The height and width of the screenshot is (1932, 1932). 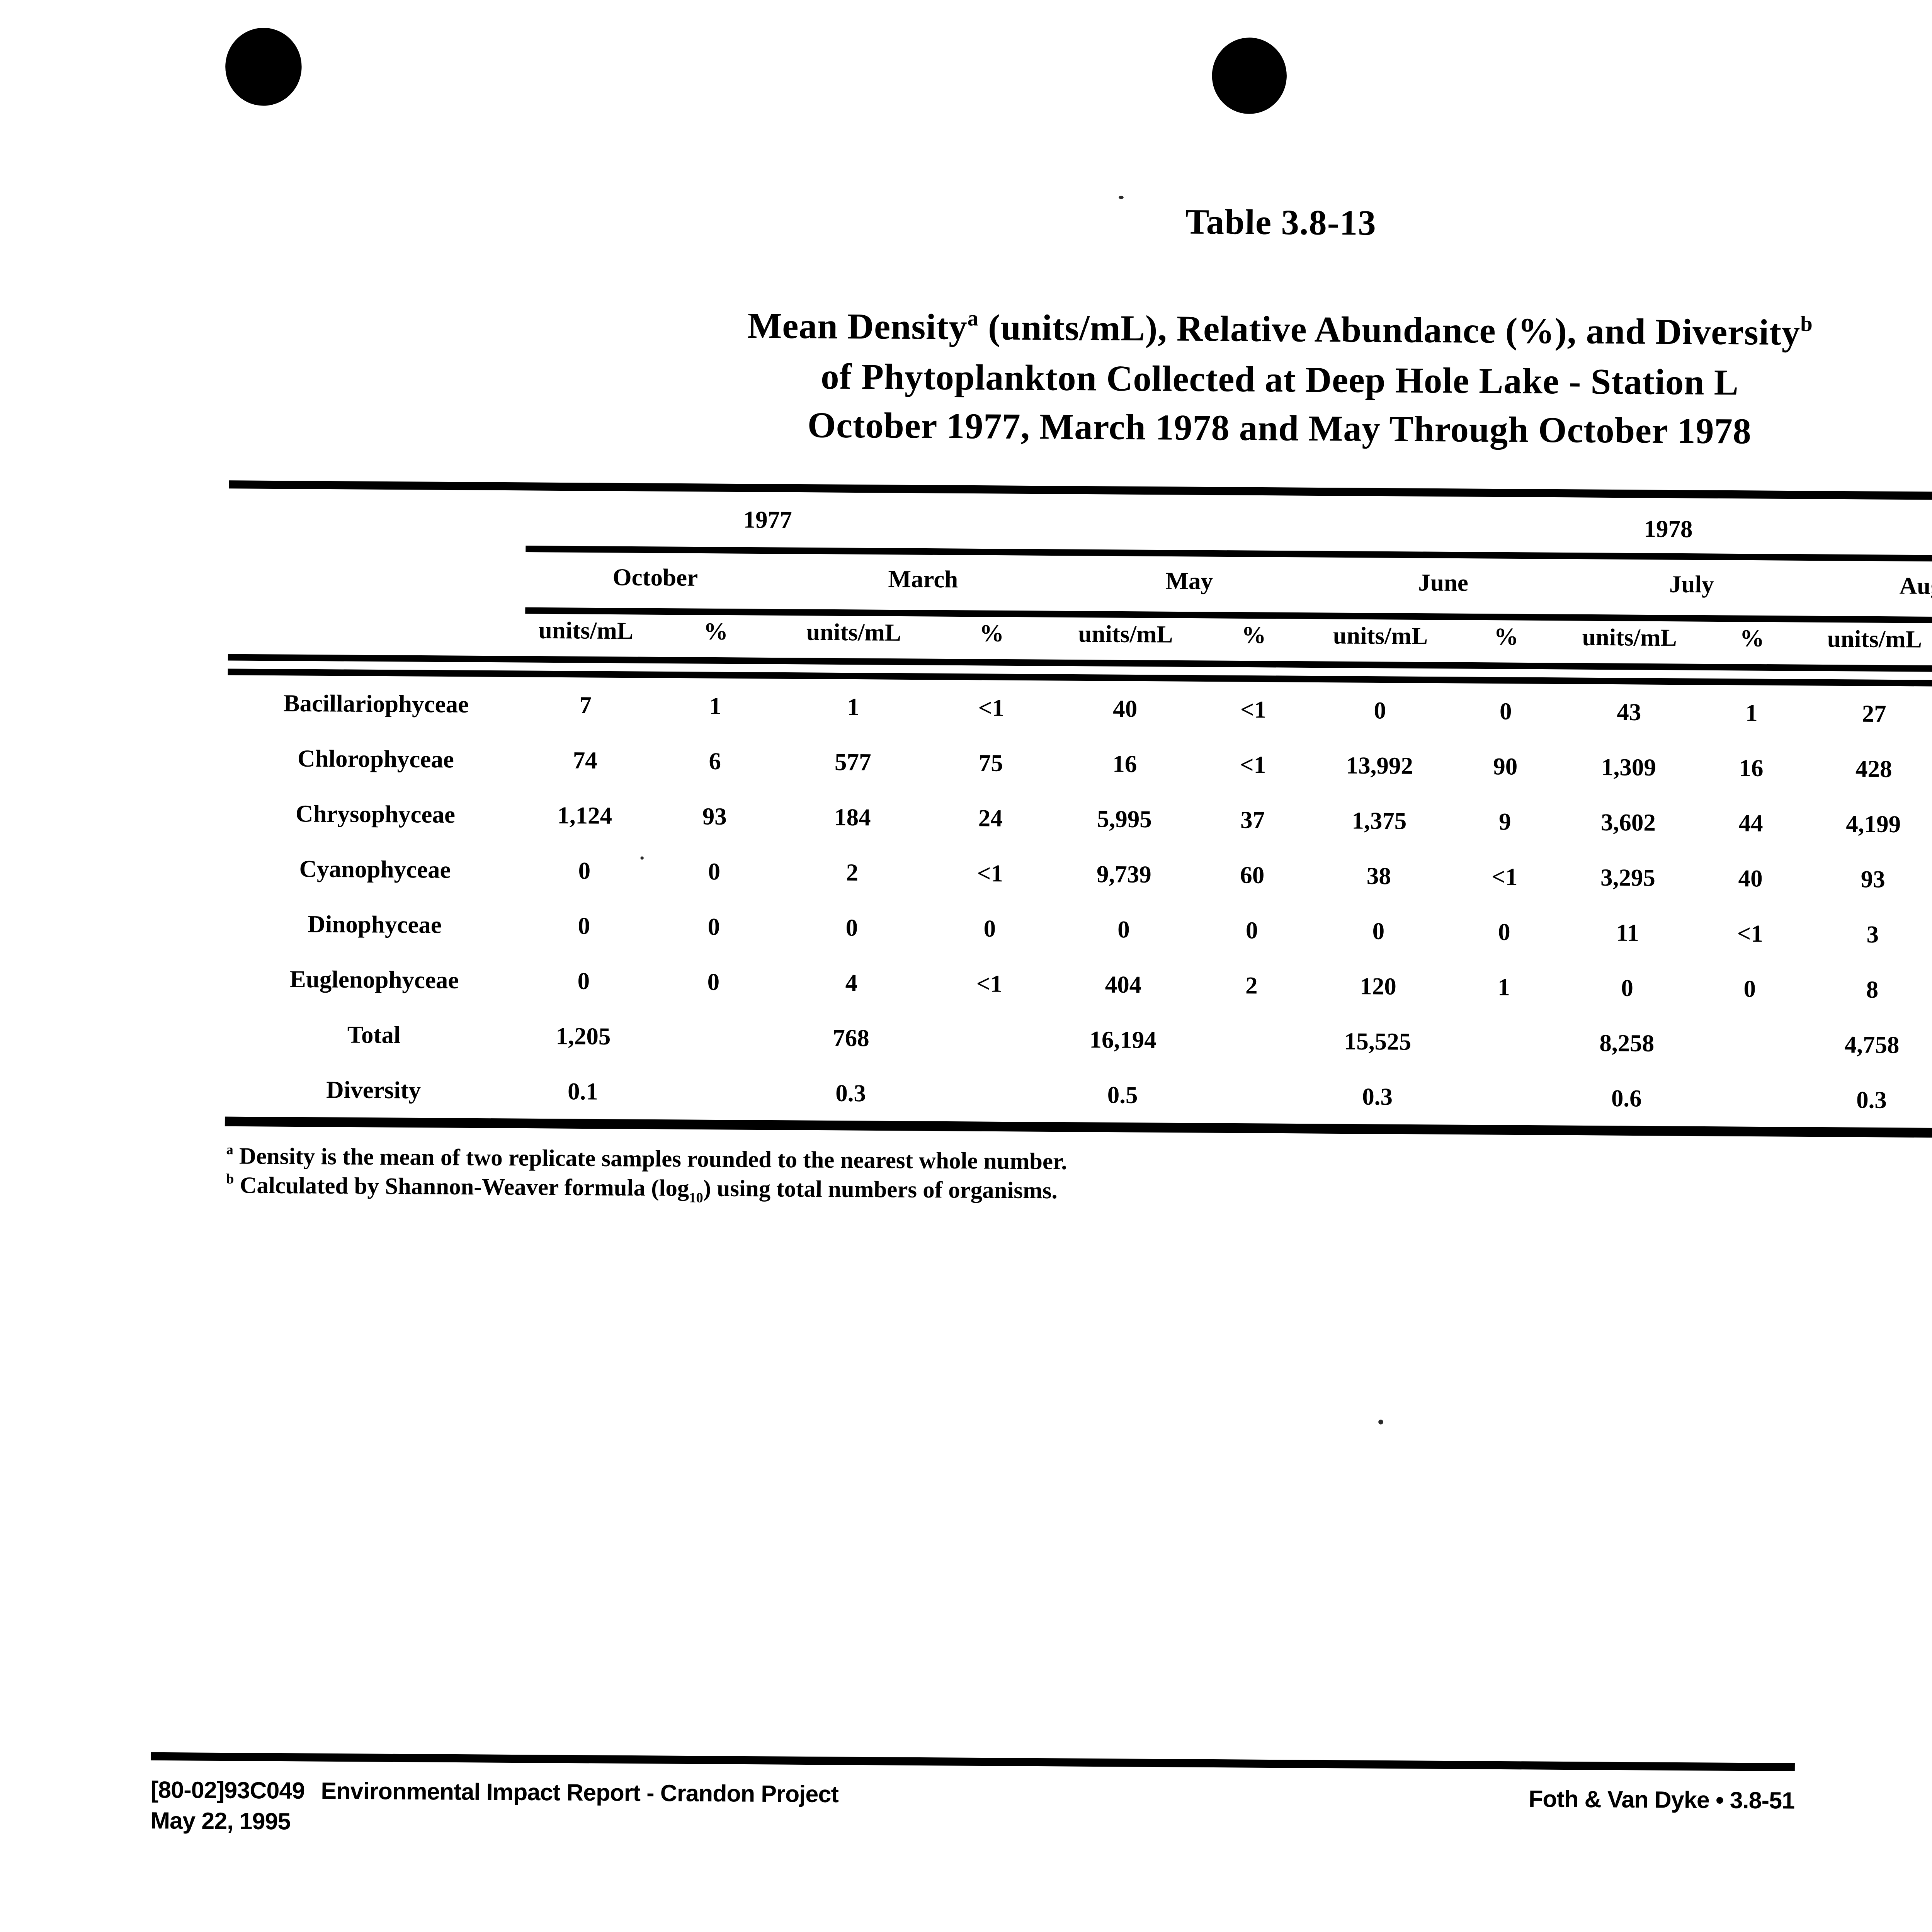 I want to click on table-cell: 75, so click(x=991, y=763).